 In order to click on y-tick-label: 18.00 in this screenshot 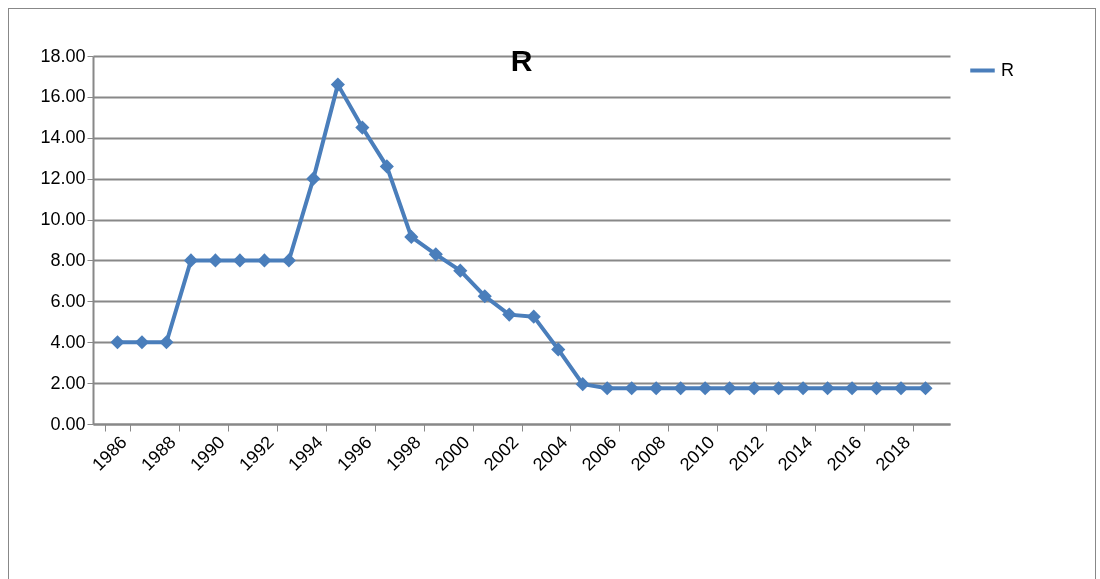, I will do `click(63, 55)`.